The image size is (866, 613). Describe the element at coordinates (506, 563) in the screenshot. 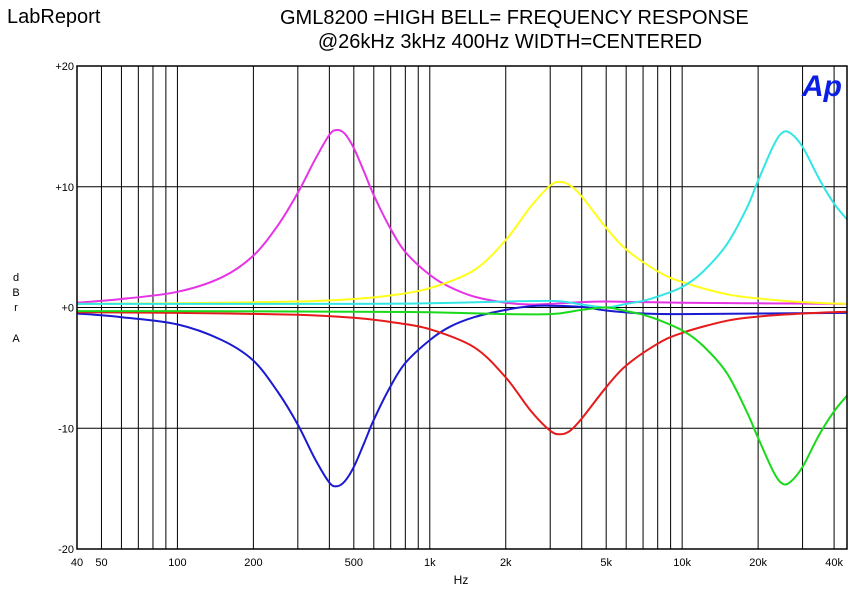

I see `x-tick-label: 2k` at that location.